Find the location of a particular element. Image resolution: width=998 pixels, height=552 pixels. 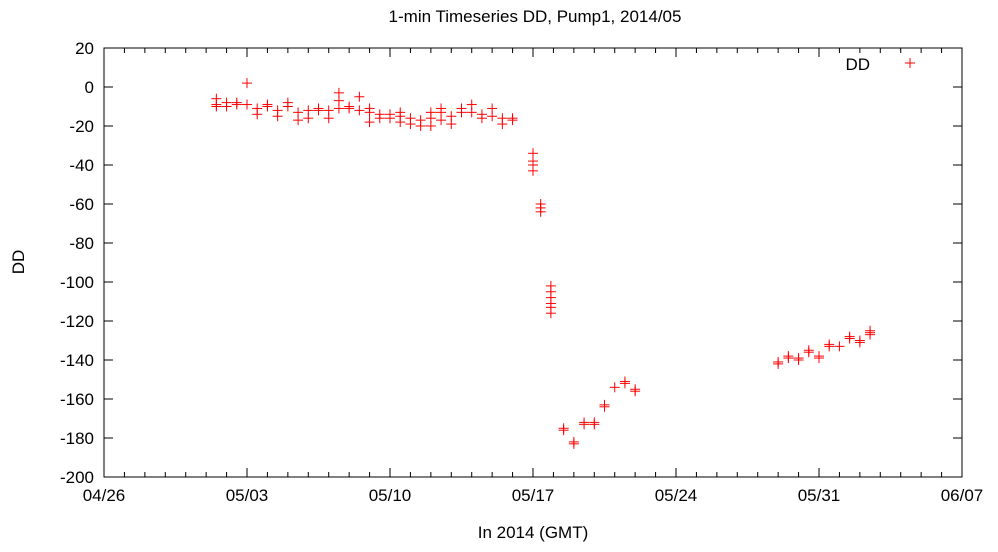

x-tick-label: 05/24 is located at coordinates (676, 495).